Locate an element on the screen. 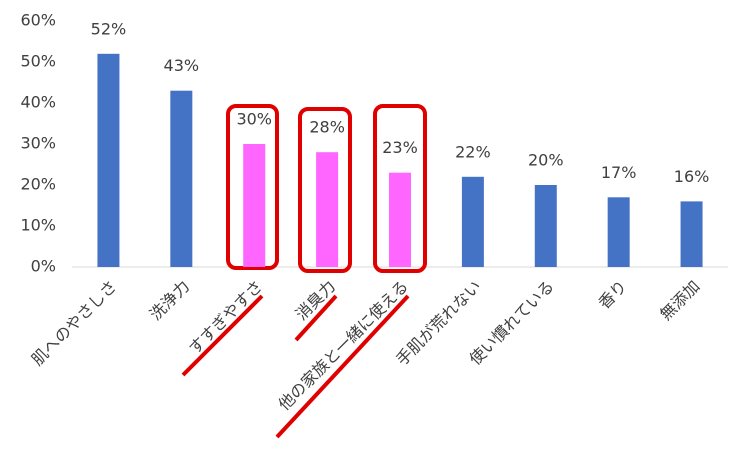  y-tick-label: 40% is located at coordinates (38, 102).